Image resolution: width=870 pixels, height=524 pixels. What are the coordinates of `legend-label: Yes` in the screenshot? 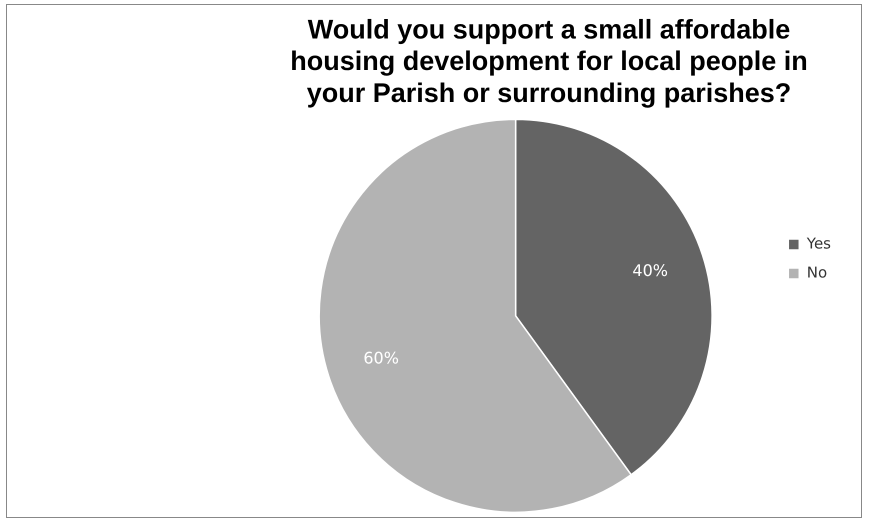 It's located at (819, 243).